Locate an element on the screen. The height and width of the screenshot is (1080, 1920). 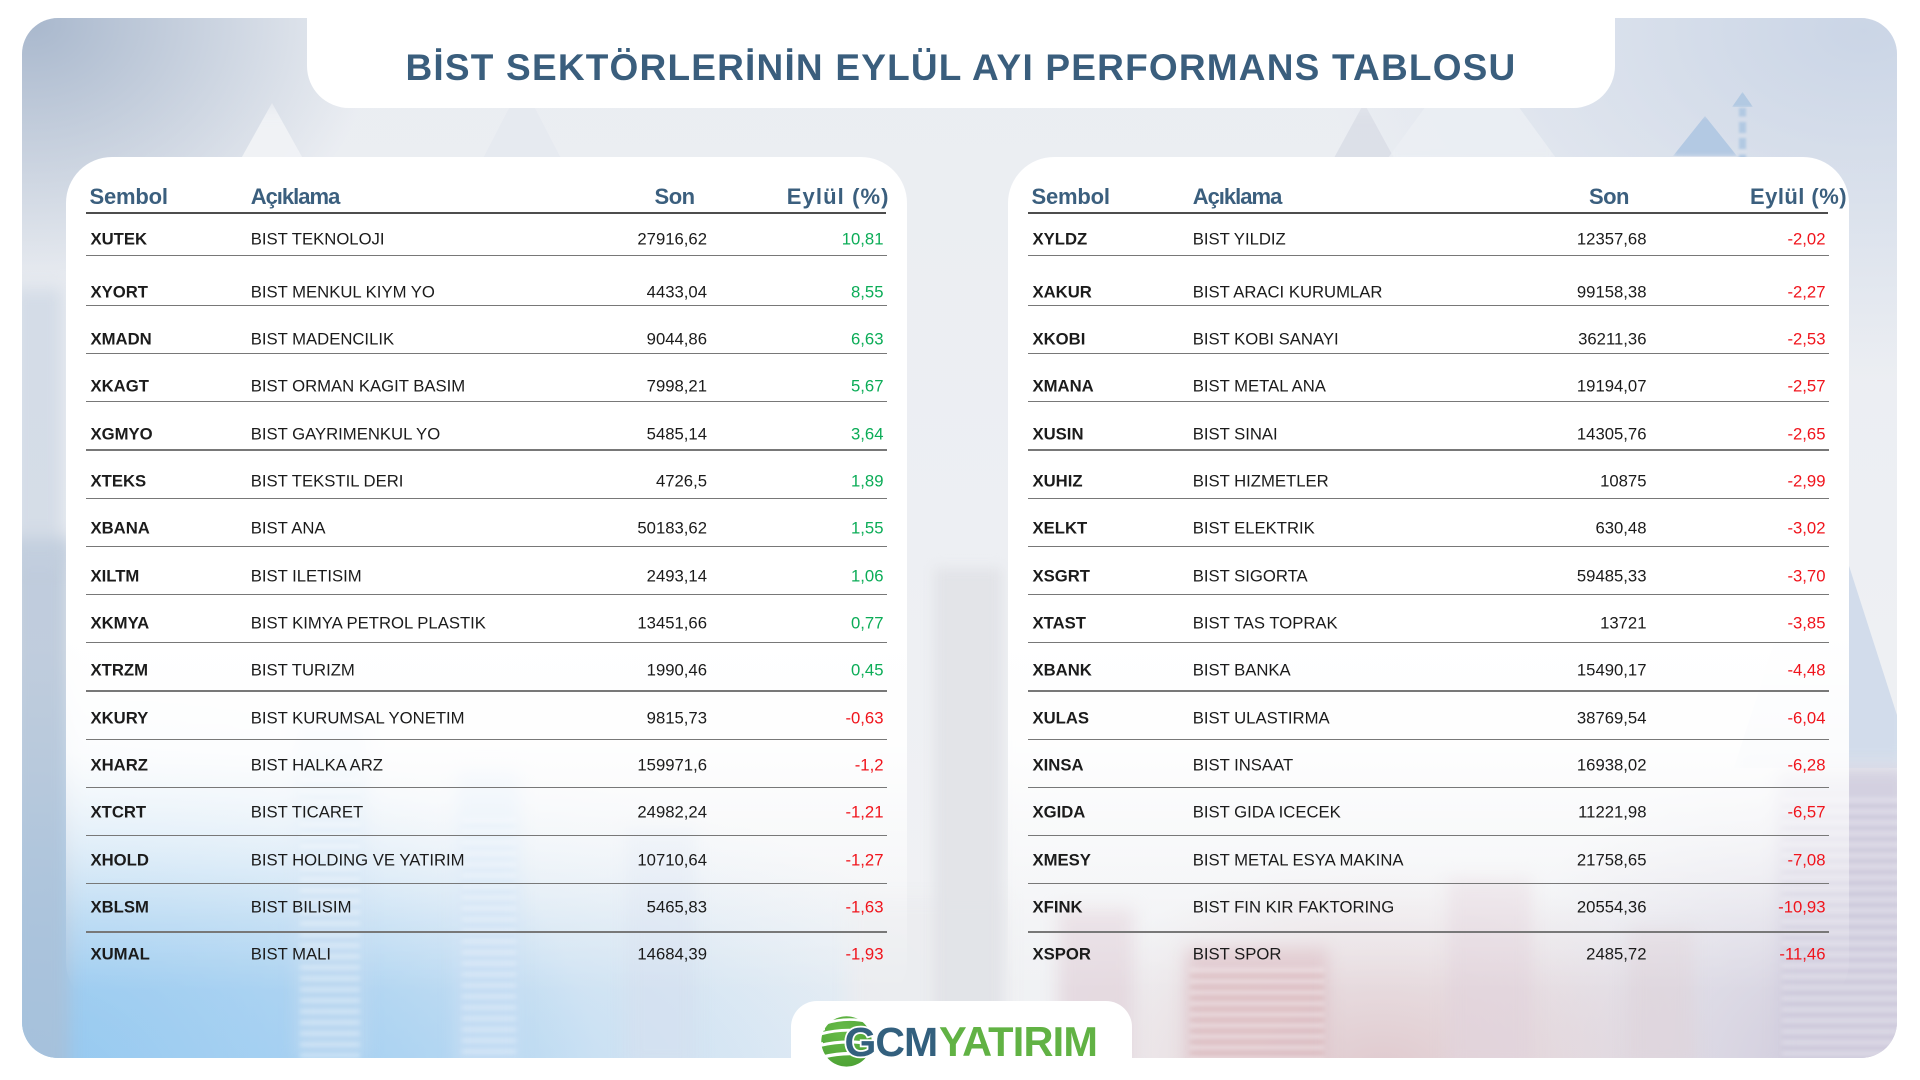
svg-text: YATIRIM is located at coordinates (1018, 1041).